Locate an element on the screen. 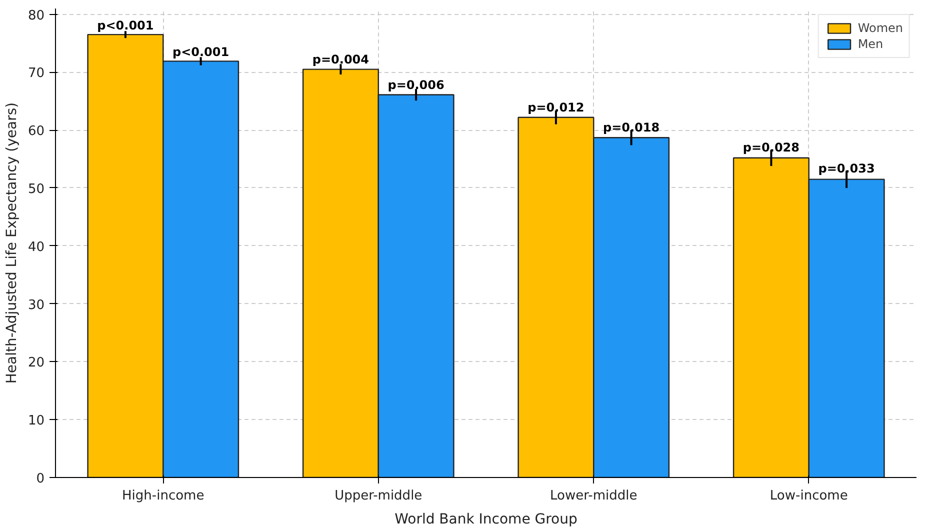 The width and height of the screenshot is (926, 530). annotation: p=0.018 is located at coordinates (631, 127).